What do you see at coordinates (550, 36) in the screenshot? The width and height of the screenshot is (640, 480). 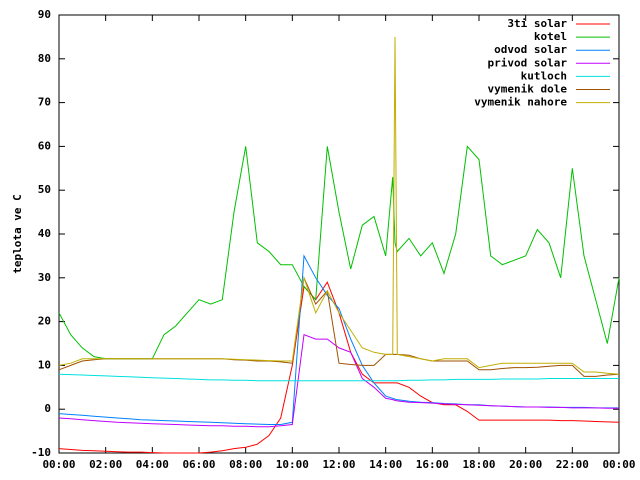 I see `legend-label: kotel` at bounding box center [550, 36].